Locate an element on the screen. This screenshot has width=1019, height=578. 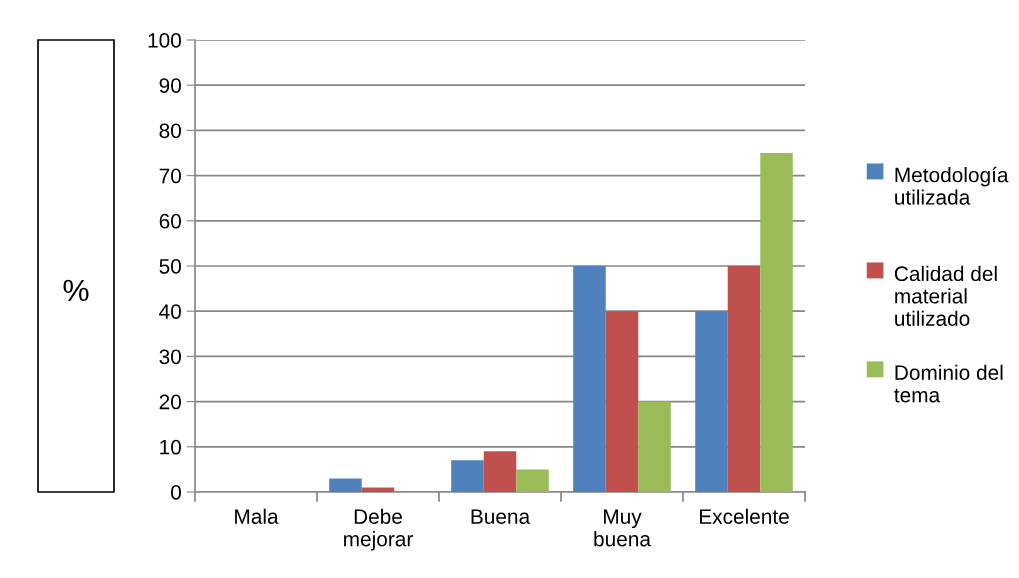
y-axis-title: % is located at coordinates (76, 290).